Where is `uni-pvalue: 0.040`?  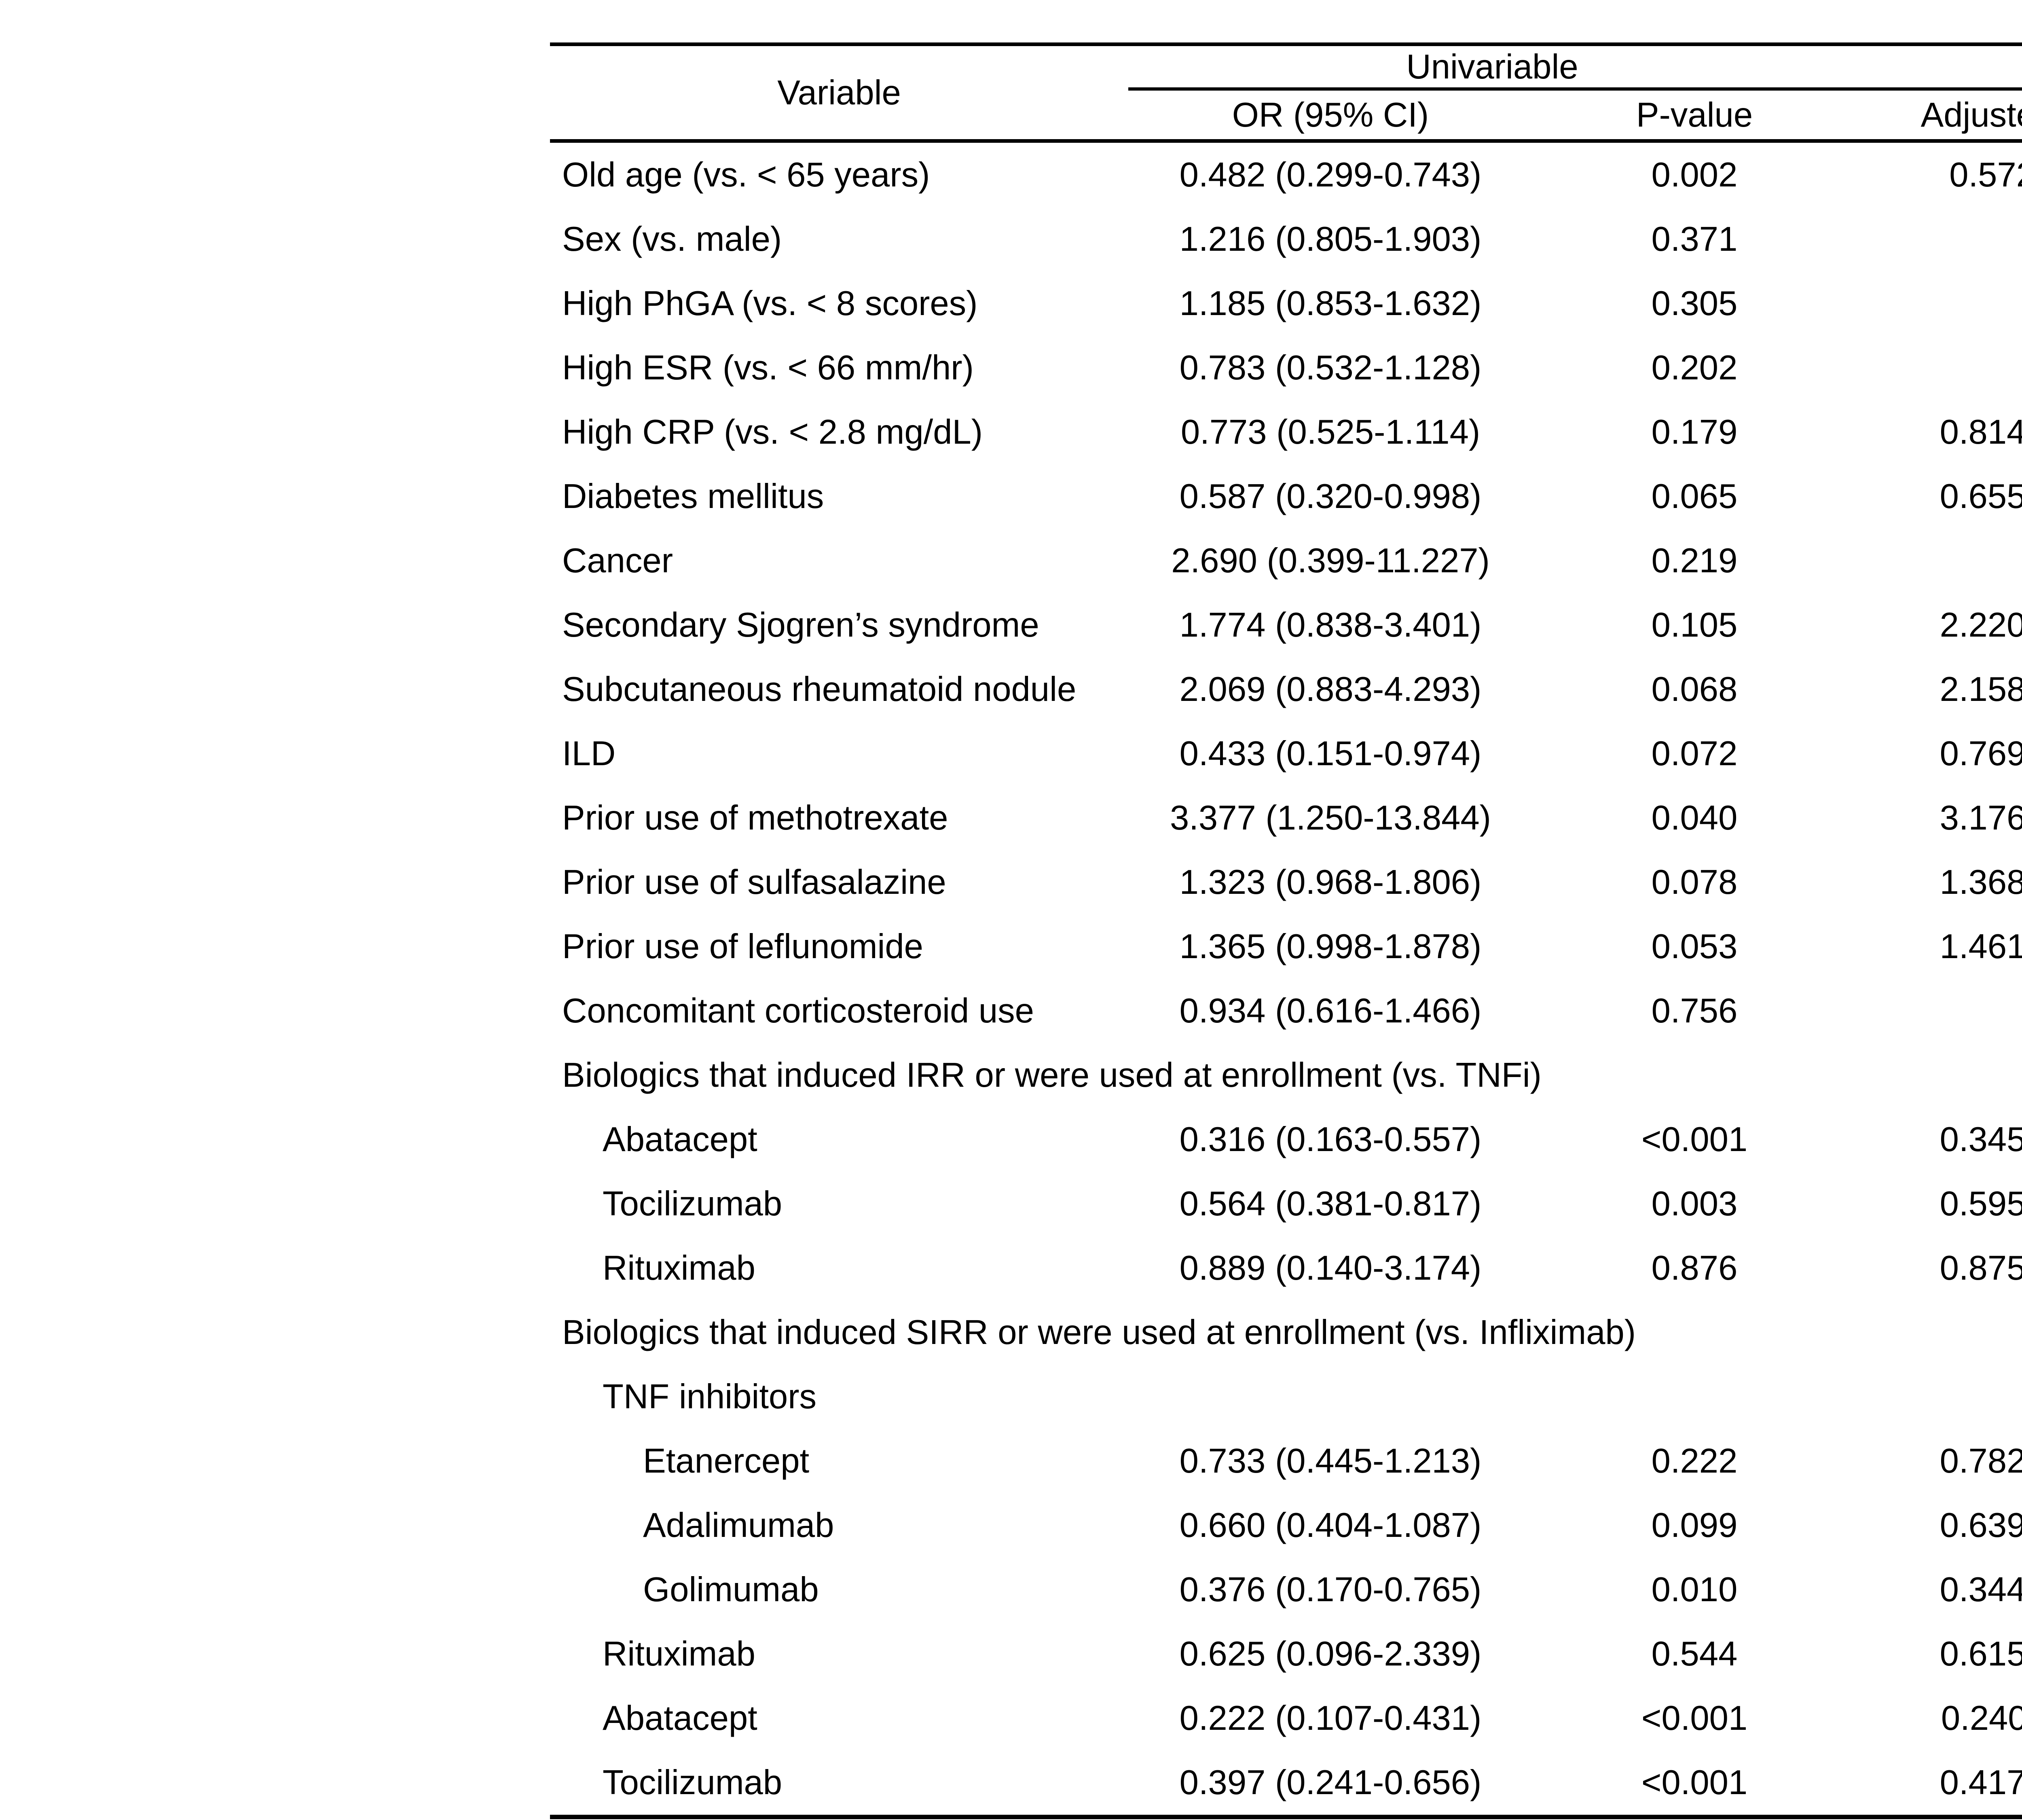 uni-pvalue: 0.040 is located at coordinates (1694, 818).